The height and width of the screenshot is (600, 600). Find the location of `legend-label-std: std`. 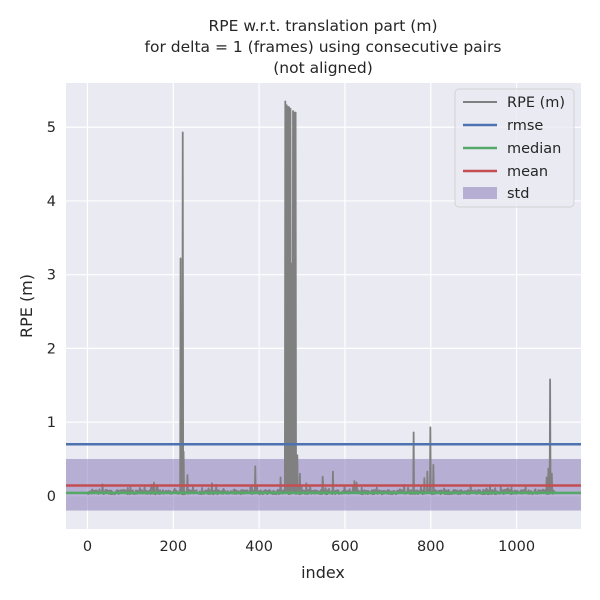

legend-label-std: std is located at coordinates (518, 194).